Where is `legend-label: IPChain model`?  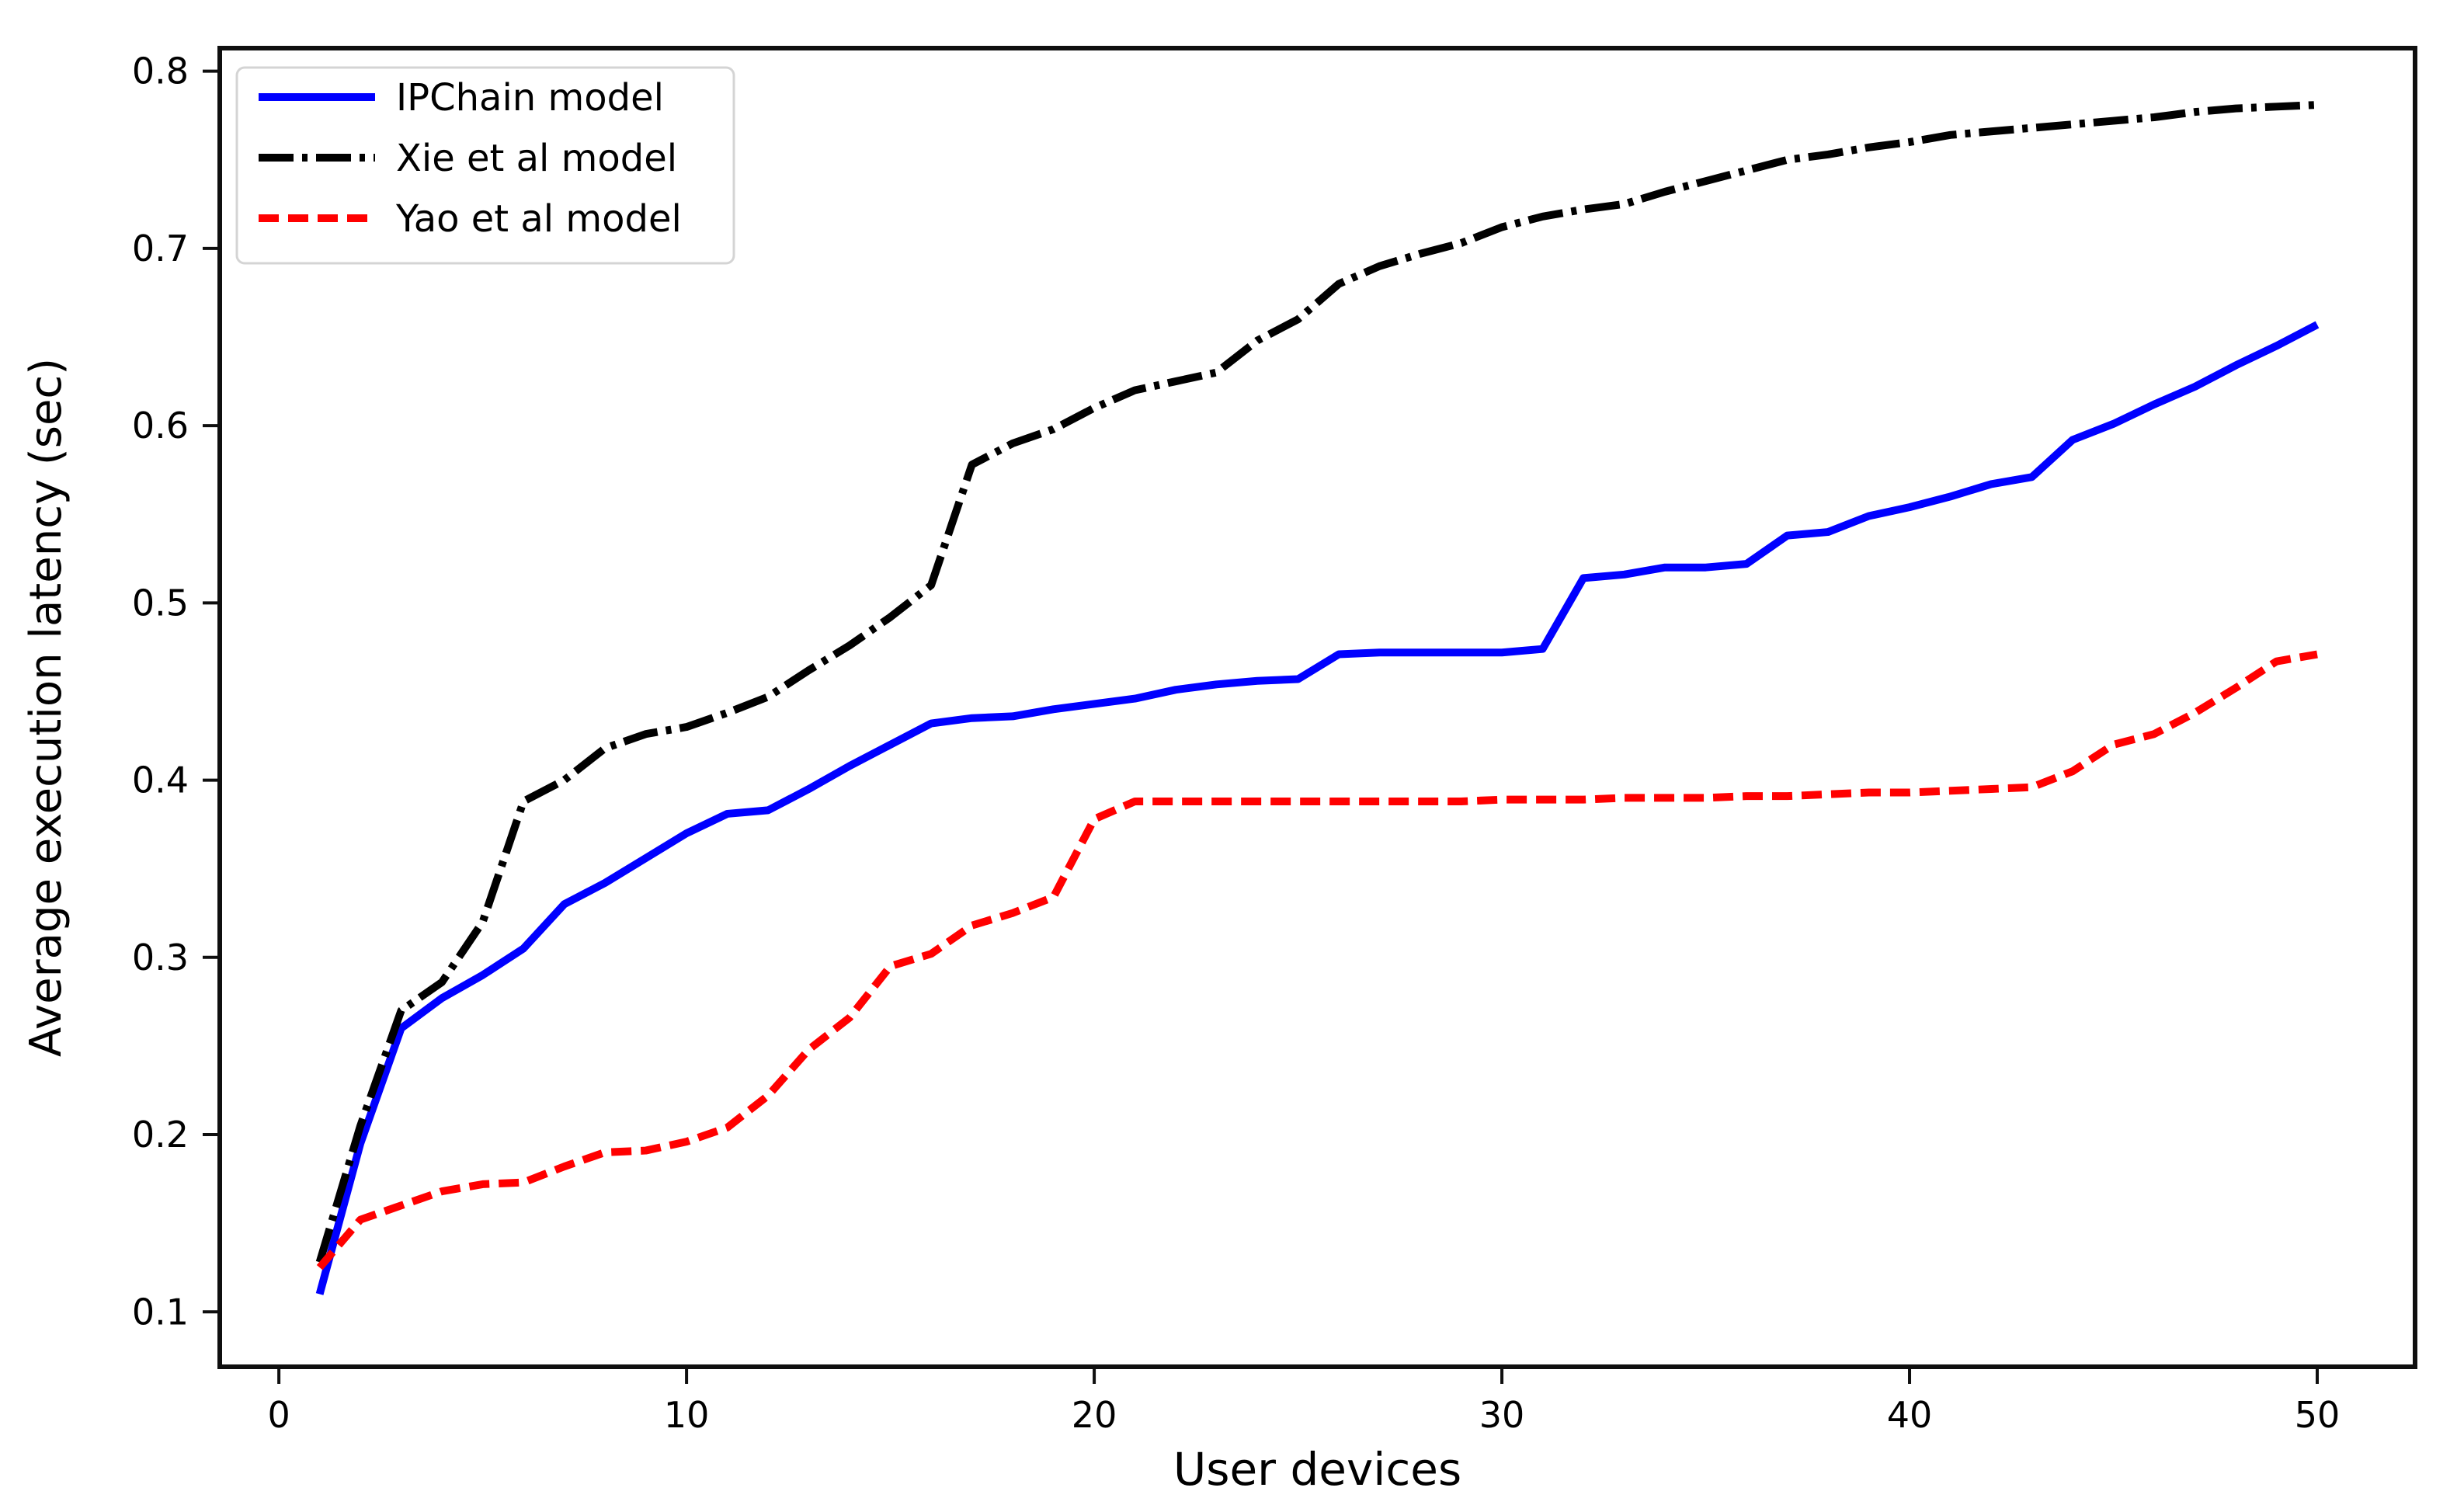
legend-label: IPChain model is located at coordinates (530, 98).